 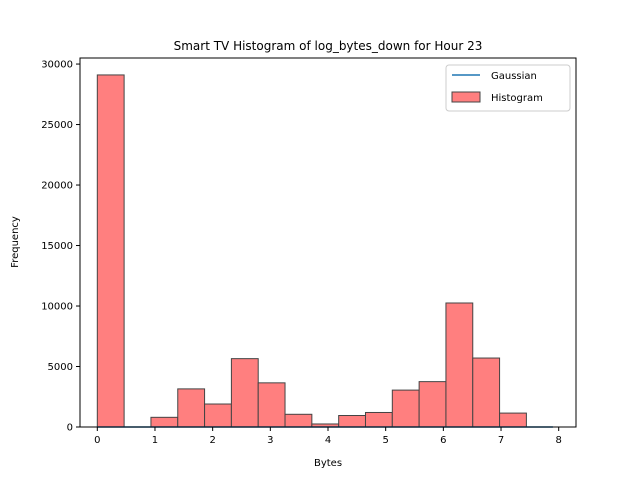 I want to click on y-axis-ticks: 0 5000 10000 15000 20000 25000 30000, so click(x=60, y=247).